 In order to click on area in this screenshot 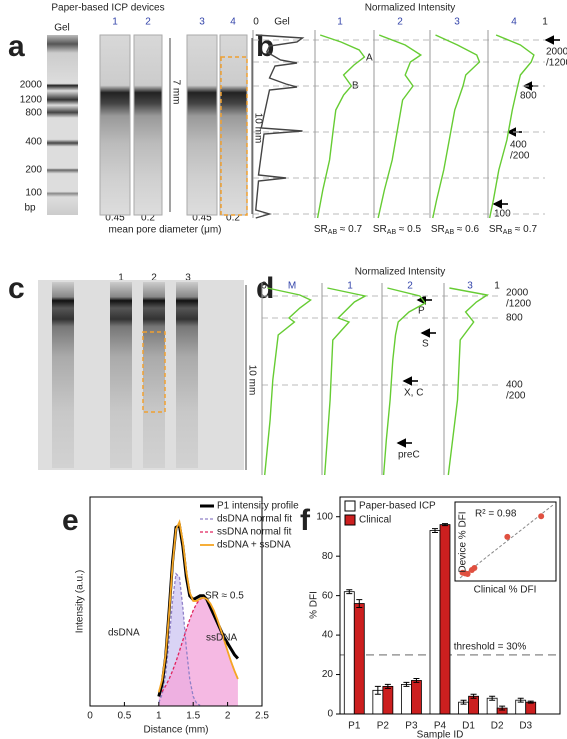, I will do `click(179, 639)`.